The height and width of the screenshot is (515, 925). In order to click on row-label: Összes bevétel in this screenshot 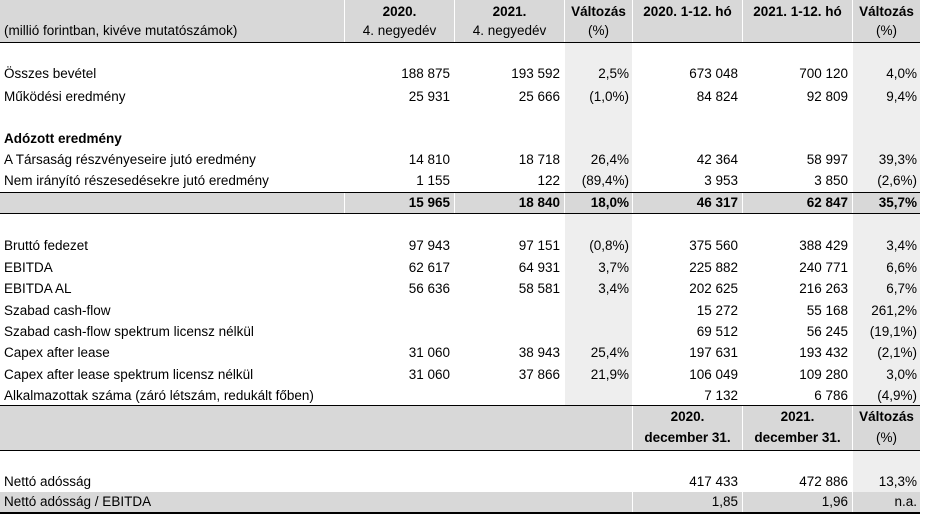, I will do `click(50, 73)`.